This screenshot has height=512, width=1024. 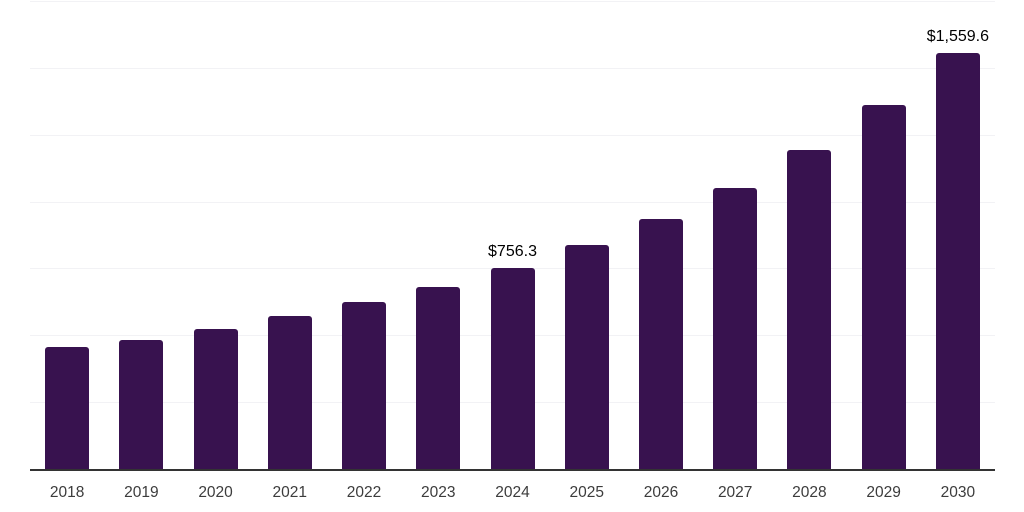 What do you see at coordinates (289, 393) in the screenshot?
I see `bar-2021` at bounding box center [289, 393].